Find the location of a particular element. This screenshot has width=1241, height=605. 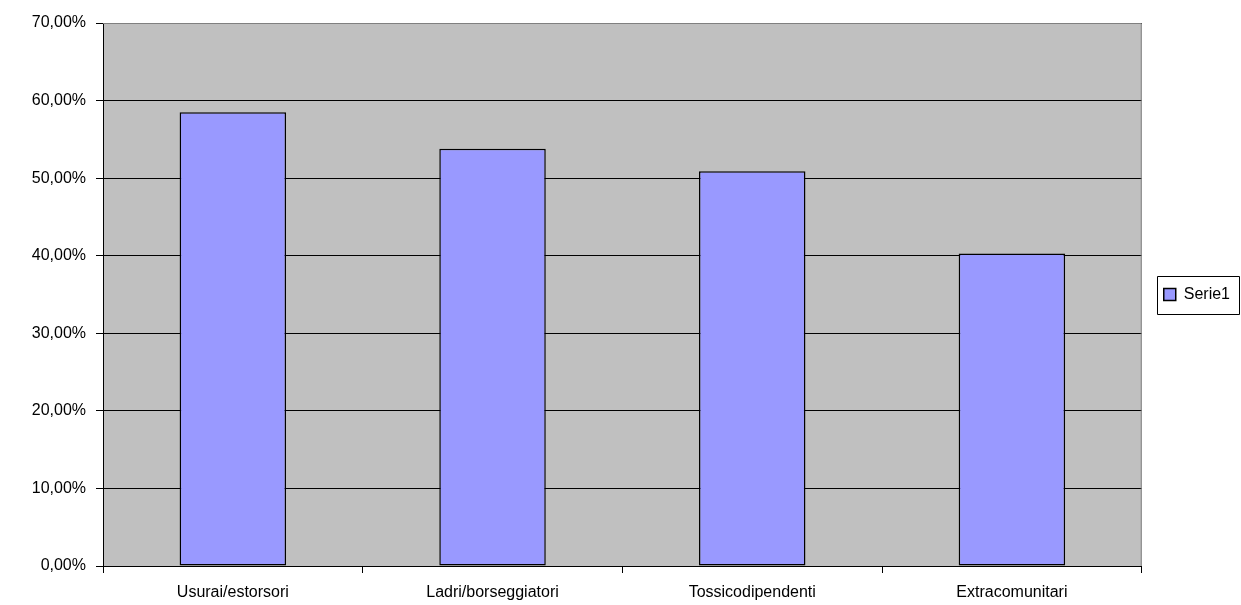

y-tick-label: 40,00% is located at coordinates (58, 255).